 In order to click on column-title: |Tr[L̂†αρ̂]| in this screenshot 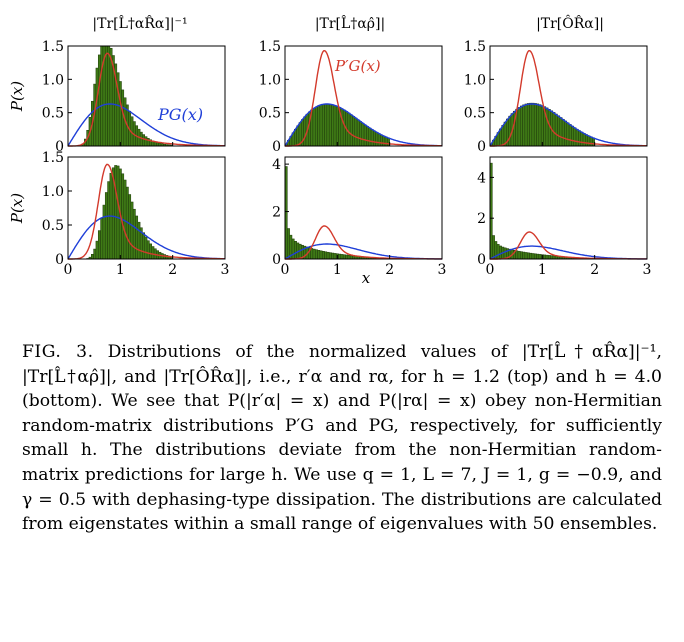, I will do `click(350, 23)`.